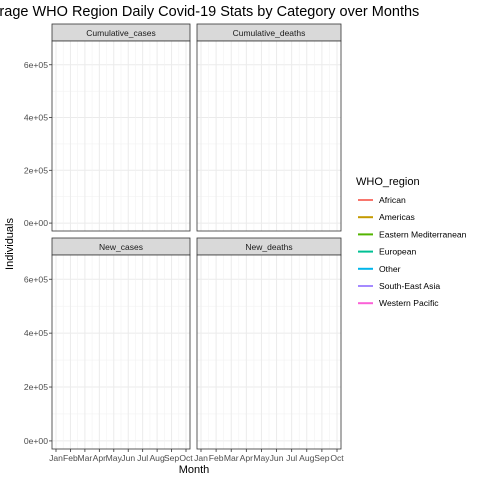  Describe the element at coordinates (120, 33) in the screenshot. I see `facet-strip-label: Cumulative_cases` at that location.